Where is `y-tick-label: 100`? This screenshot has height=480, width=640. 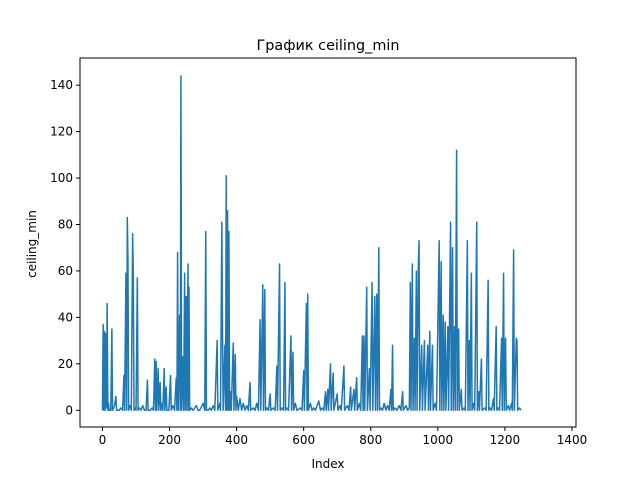 y-tick-label: 100 is located at coordinates (61, 178).